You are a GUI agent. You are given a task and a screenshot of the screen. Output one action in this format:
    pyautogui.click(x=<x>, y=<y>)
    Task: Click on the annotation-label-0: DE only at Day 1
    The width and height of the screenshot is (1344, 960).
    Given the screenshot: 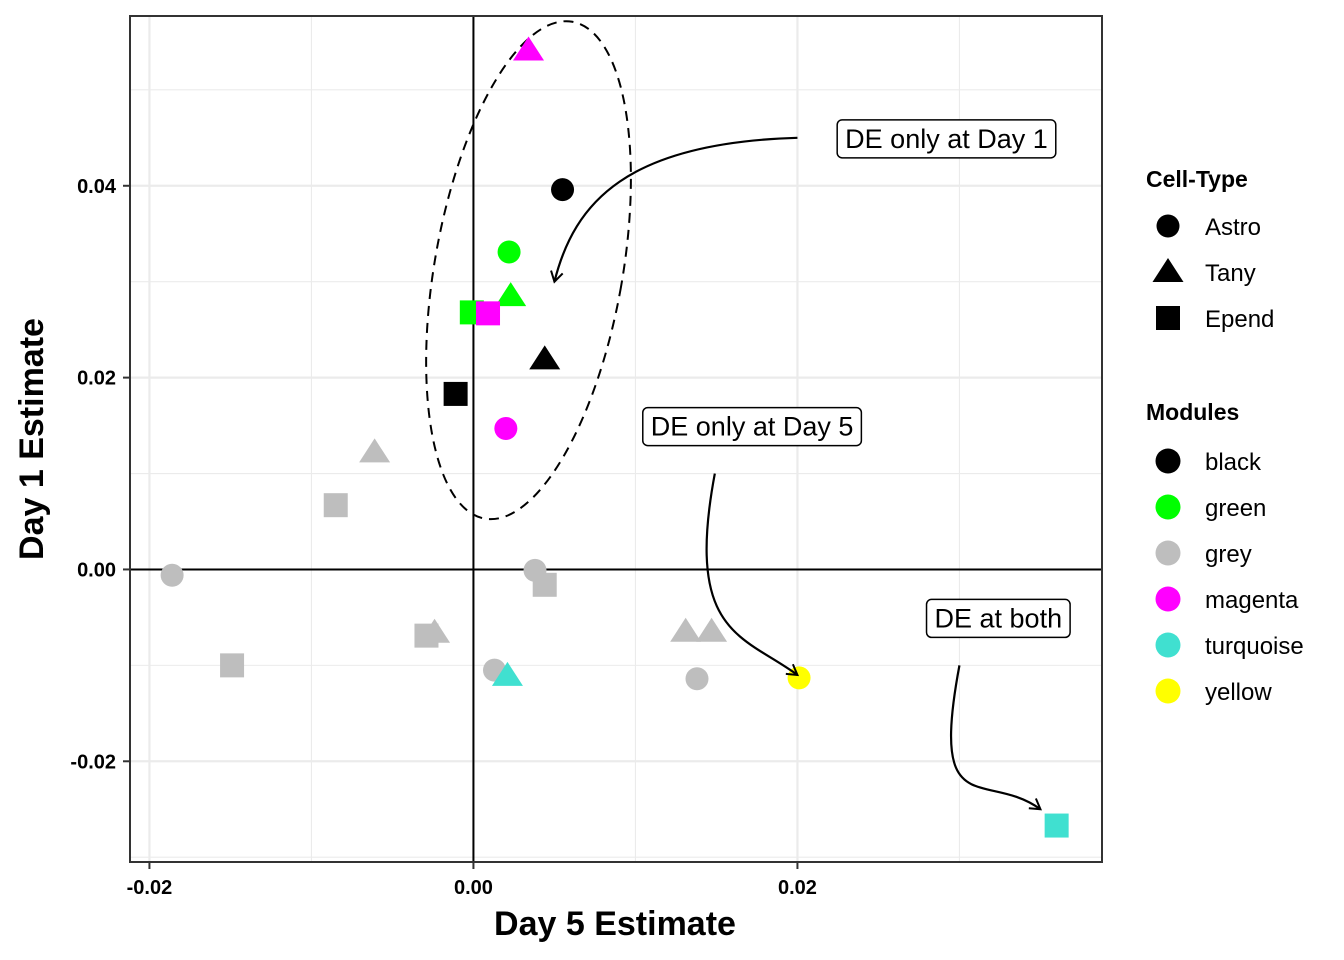 What is the action you would take?
    pyautogui.click(x=946, y=139)
    